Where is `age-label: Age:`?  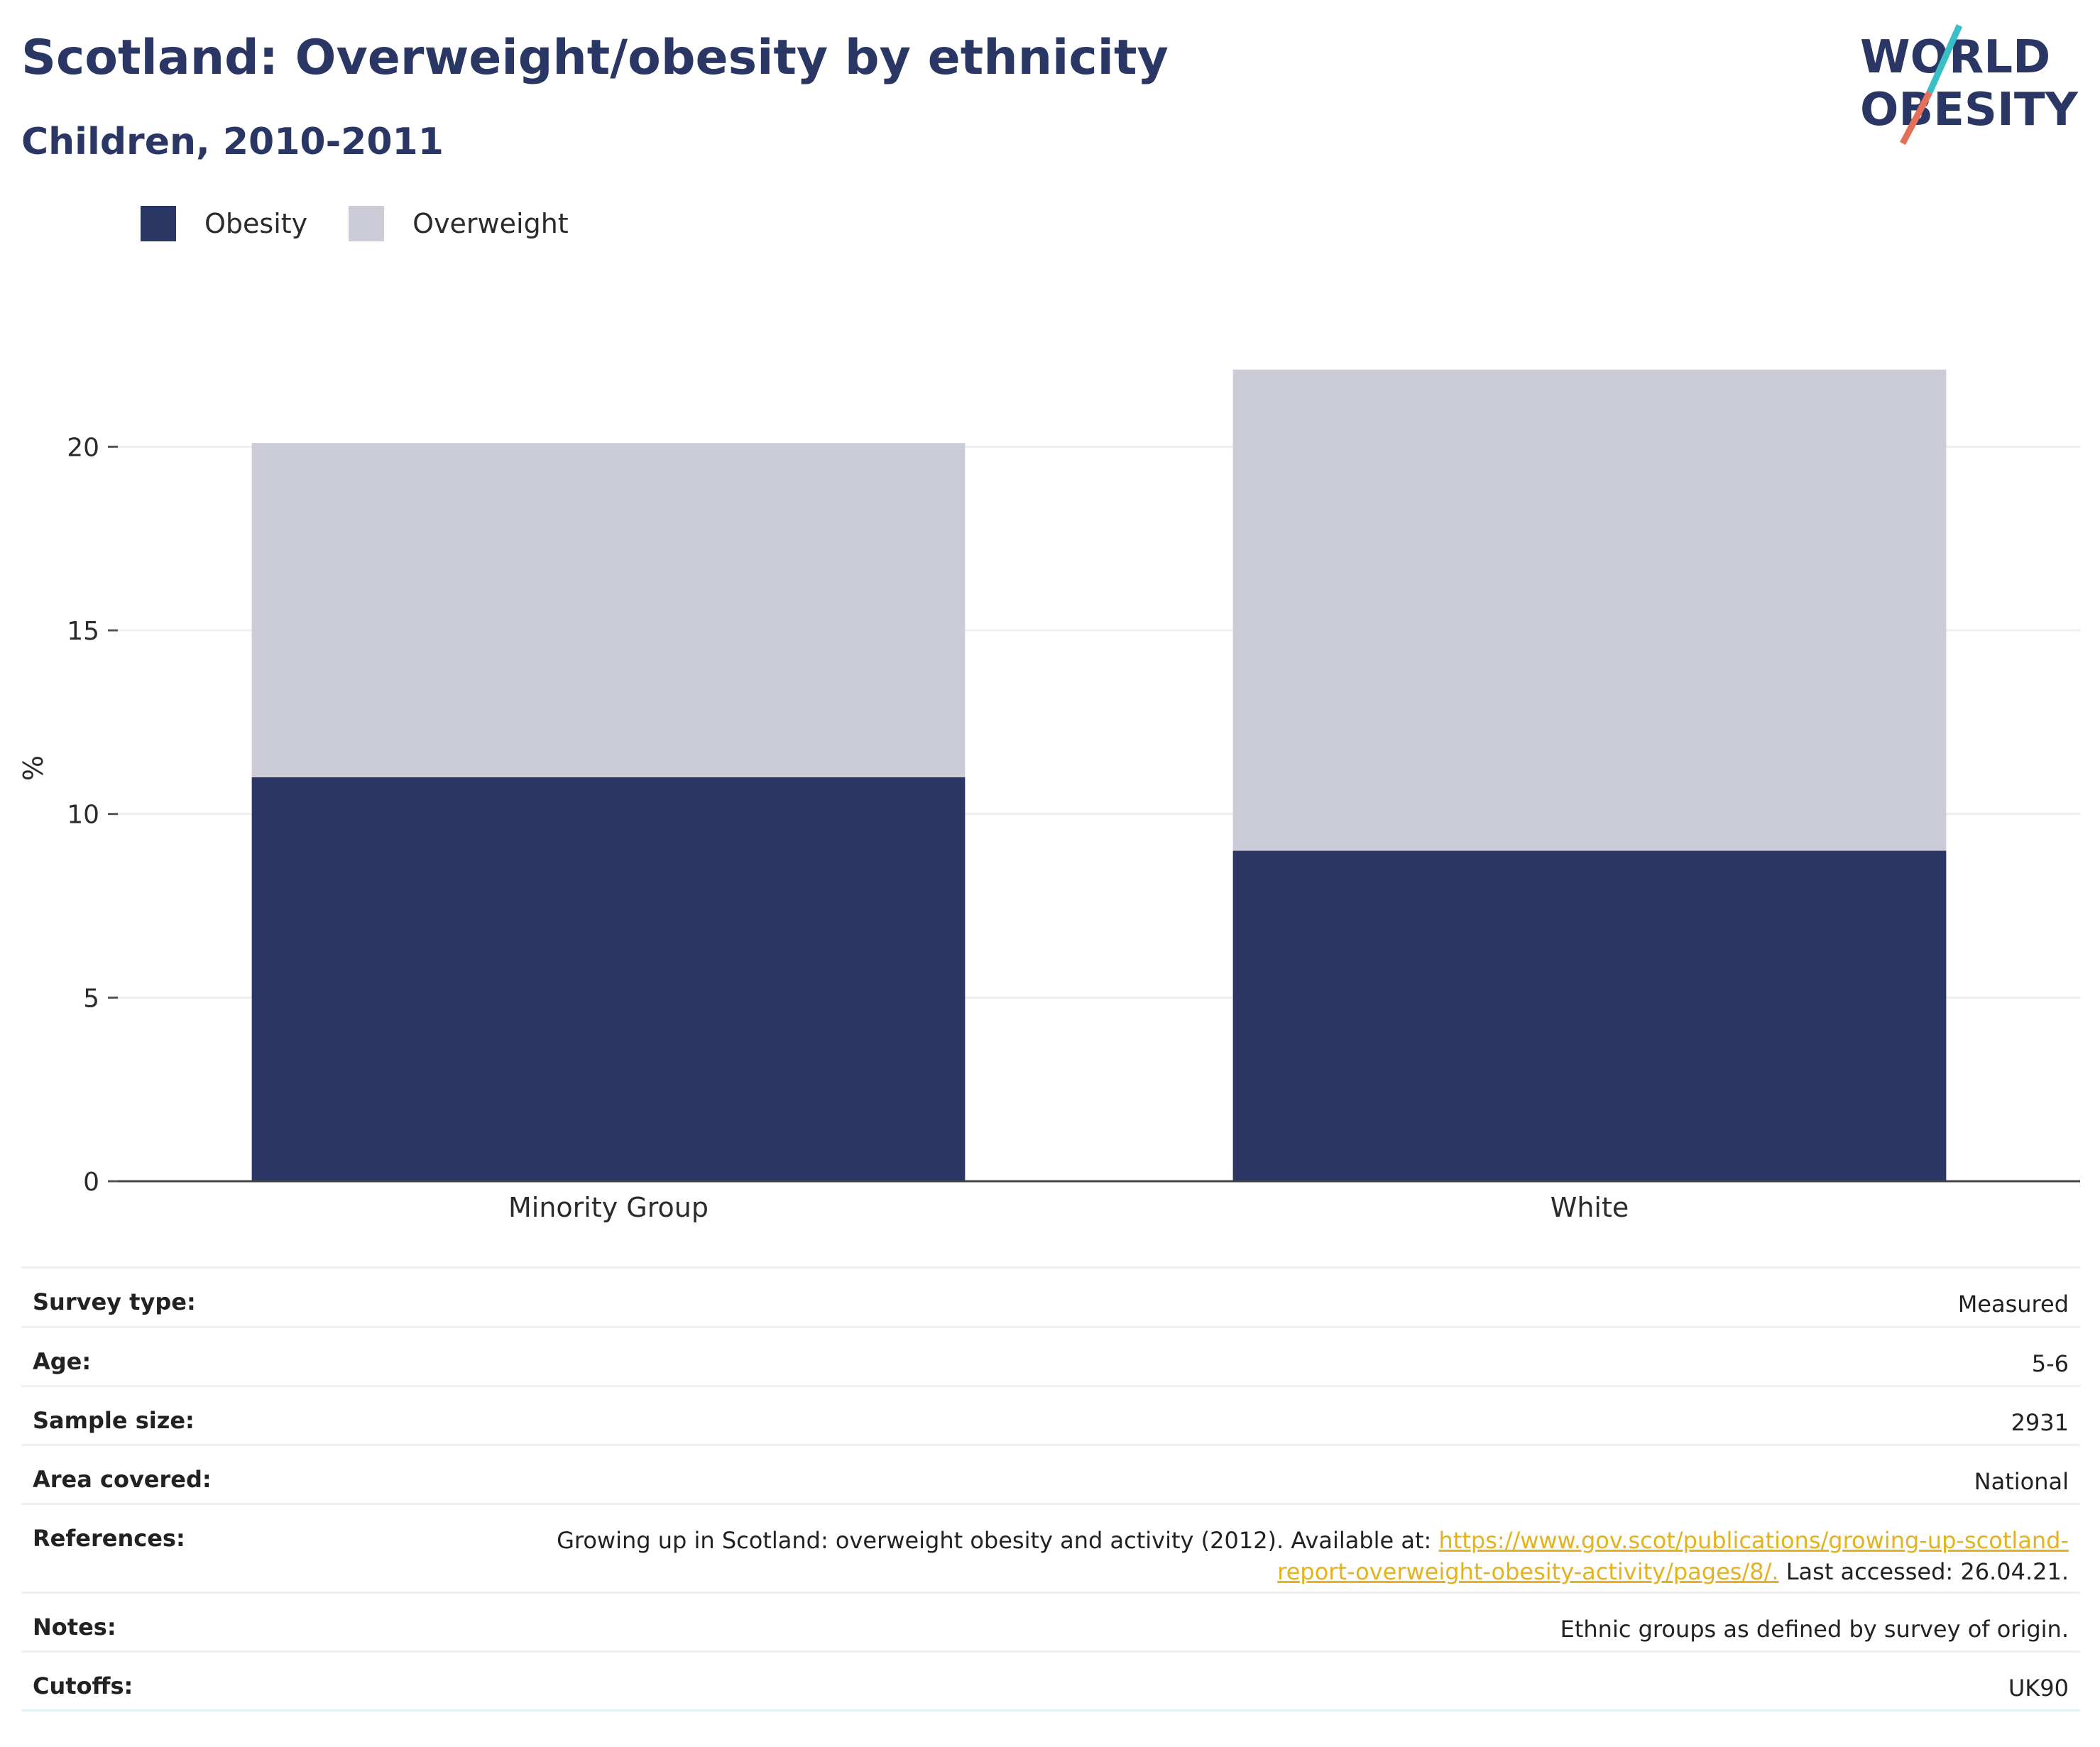 age-label: Age: is located at coordinates (62, 1361).